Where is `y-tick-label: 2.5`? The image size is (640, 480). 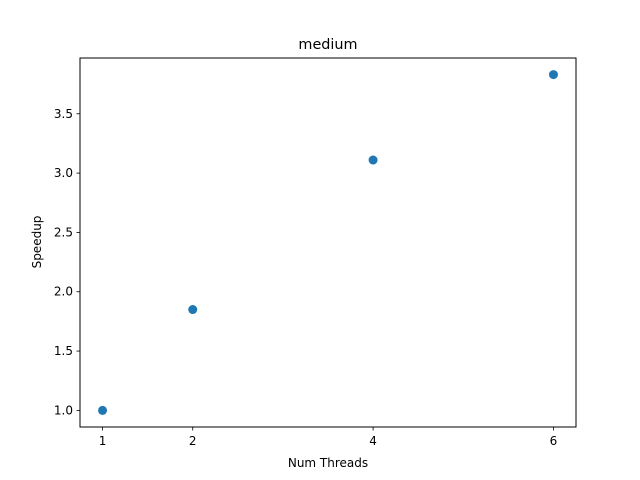 y-tick-label: 2.5 is located at coordinates (63, 232).